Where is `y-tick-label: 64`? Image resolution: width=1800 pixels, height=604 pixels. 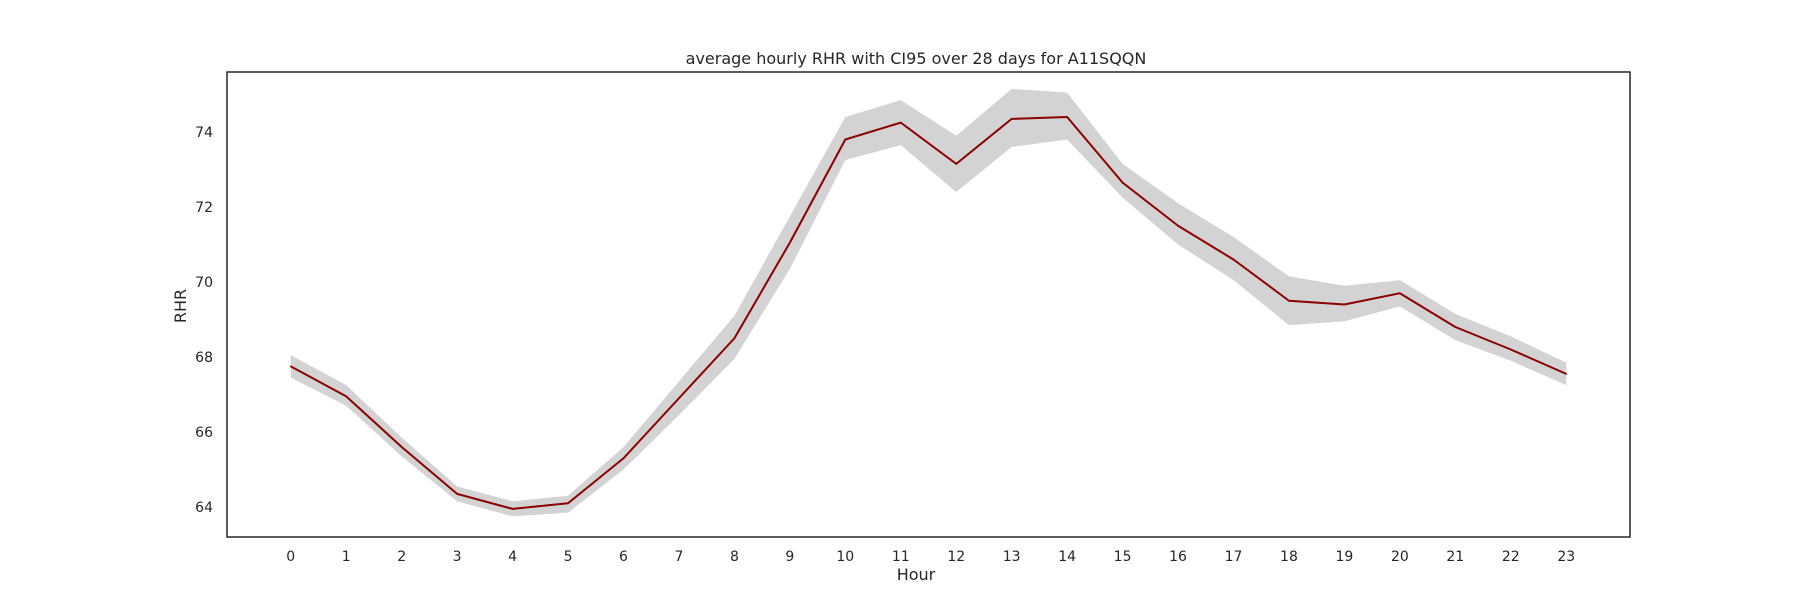 y-tick-label: 64 is located at coordinates (204, 508).